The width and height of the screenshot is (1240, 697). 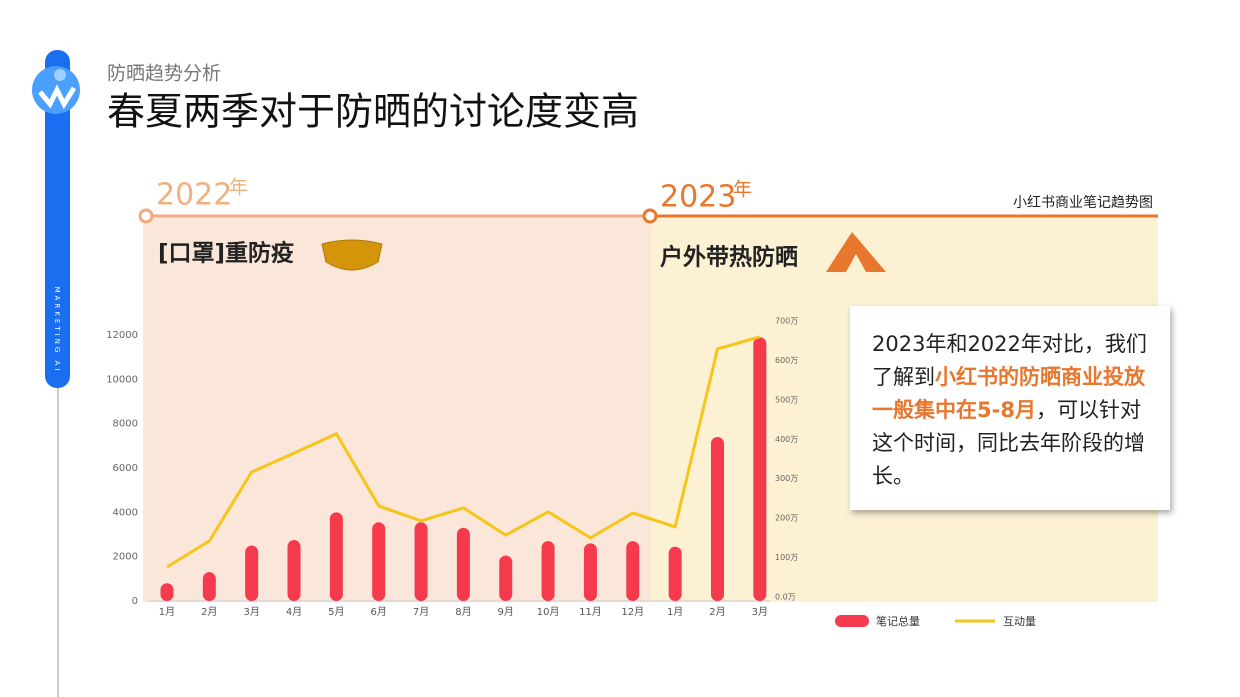 What do you see at coordinates (632, 612) in the screenshot?
I see `x-tick-label: 12月` at bounding box center [632, 612].